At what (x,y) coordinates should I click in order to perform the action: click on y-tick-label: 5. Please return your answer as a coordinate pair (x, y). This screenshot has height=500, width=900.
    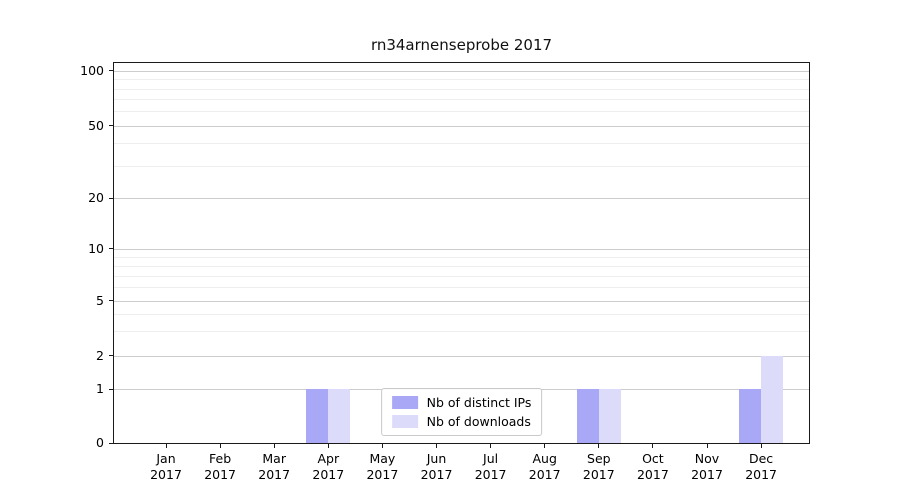
    Looking at the image, I should click on (100, 300).